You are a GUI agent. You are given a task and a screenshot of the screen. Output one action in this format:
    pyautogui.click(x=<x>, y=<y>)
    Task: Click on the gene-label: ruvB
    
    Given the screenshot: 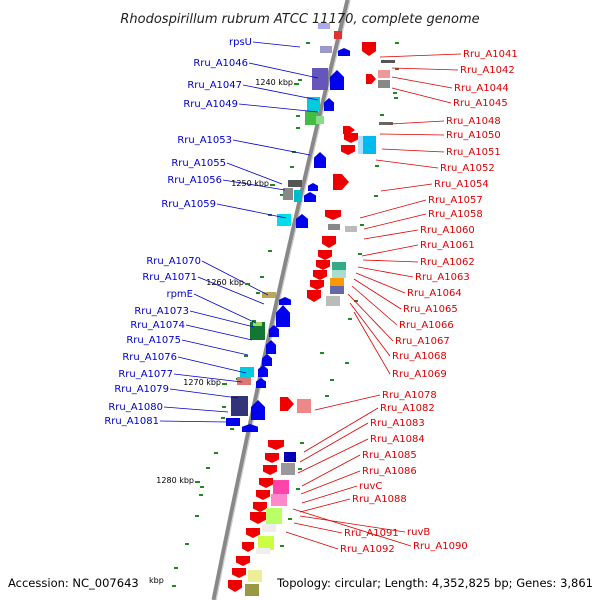 What is the action you would take?
    pyautogui.click(x=418, y=532)
    